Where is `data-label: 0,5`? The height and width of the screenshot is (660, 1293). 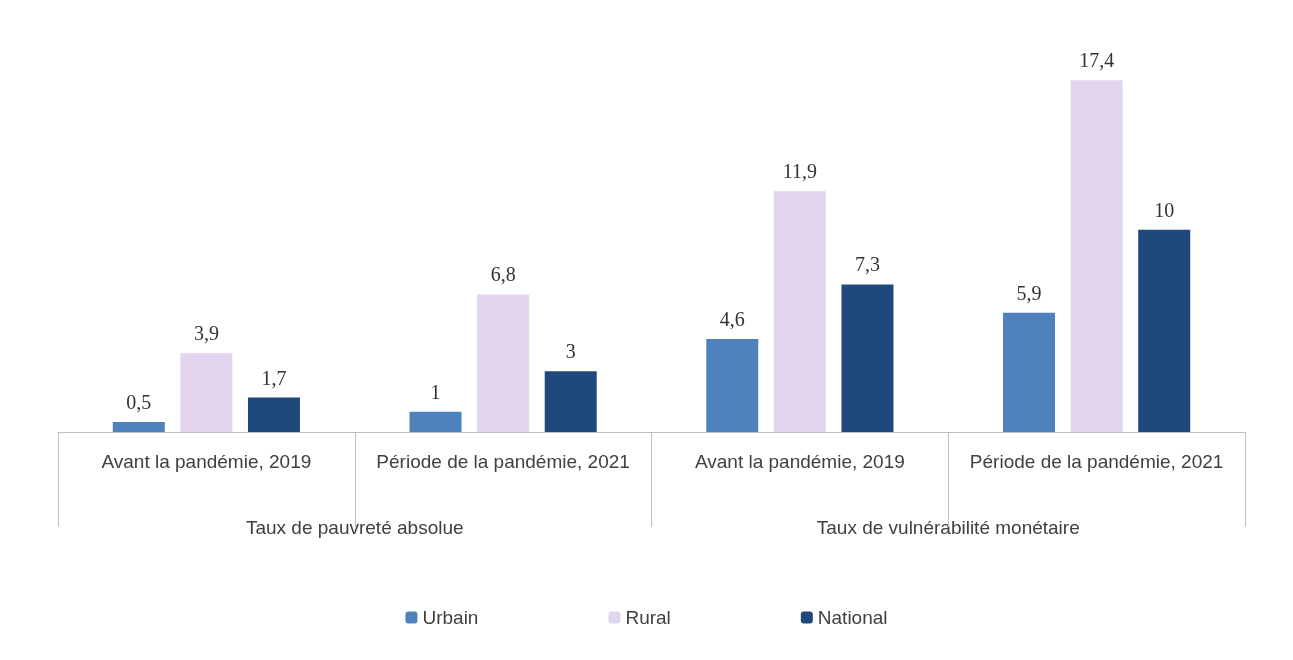
data-label: 0,5 is located at coordinates (139, 401).